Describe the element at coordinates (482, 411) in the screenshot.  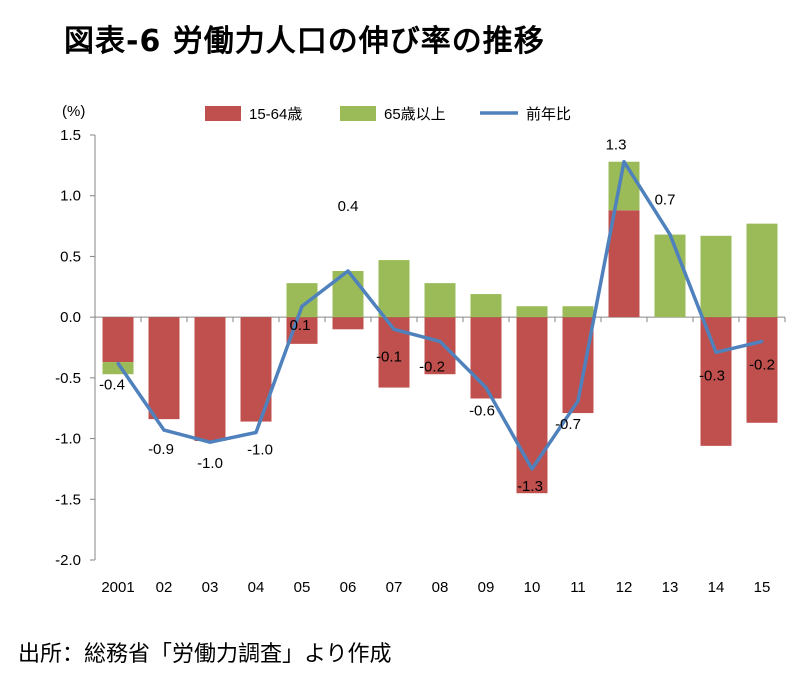
I see `data-label: -0.6` at that location.